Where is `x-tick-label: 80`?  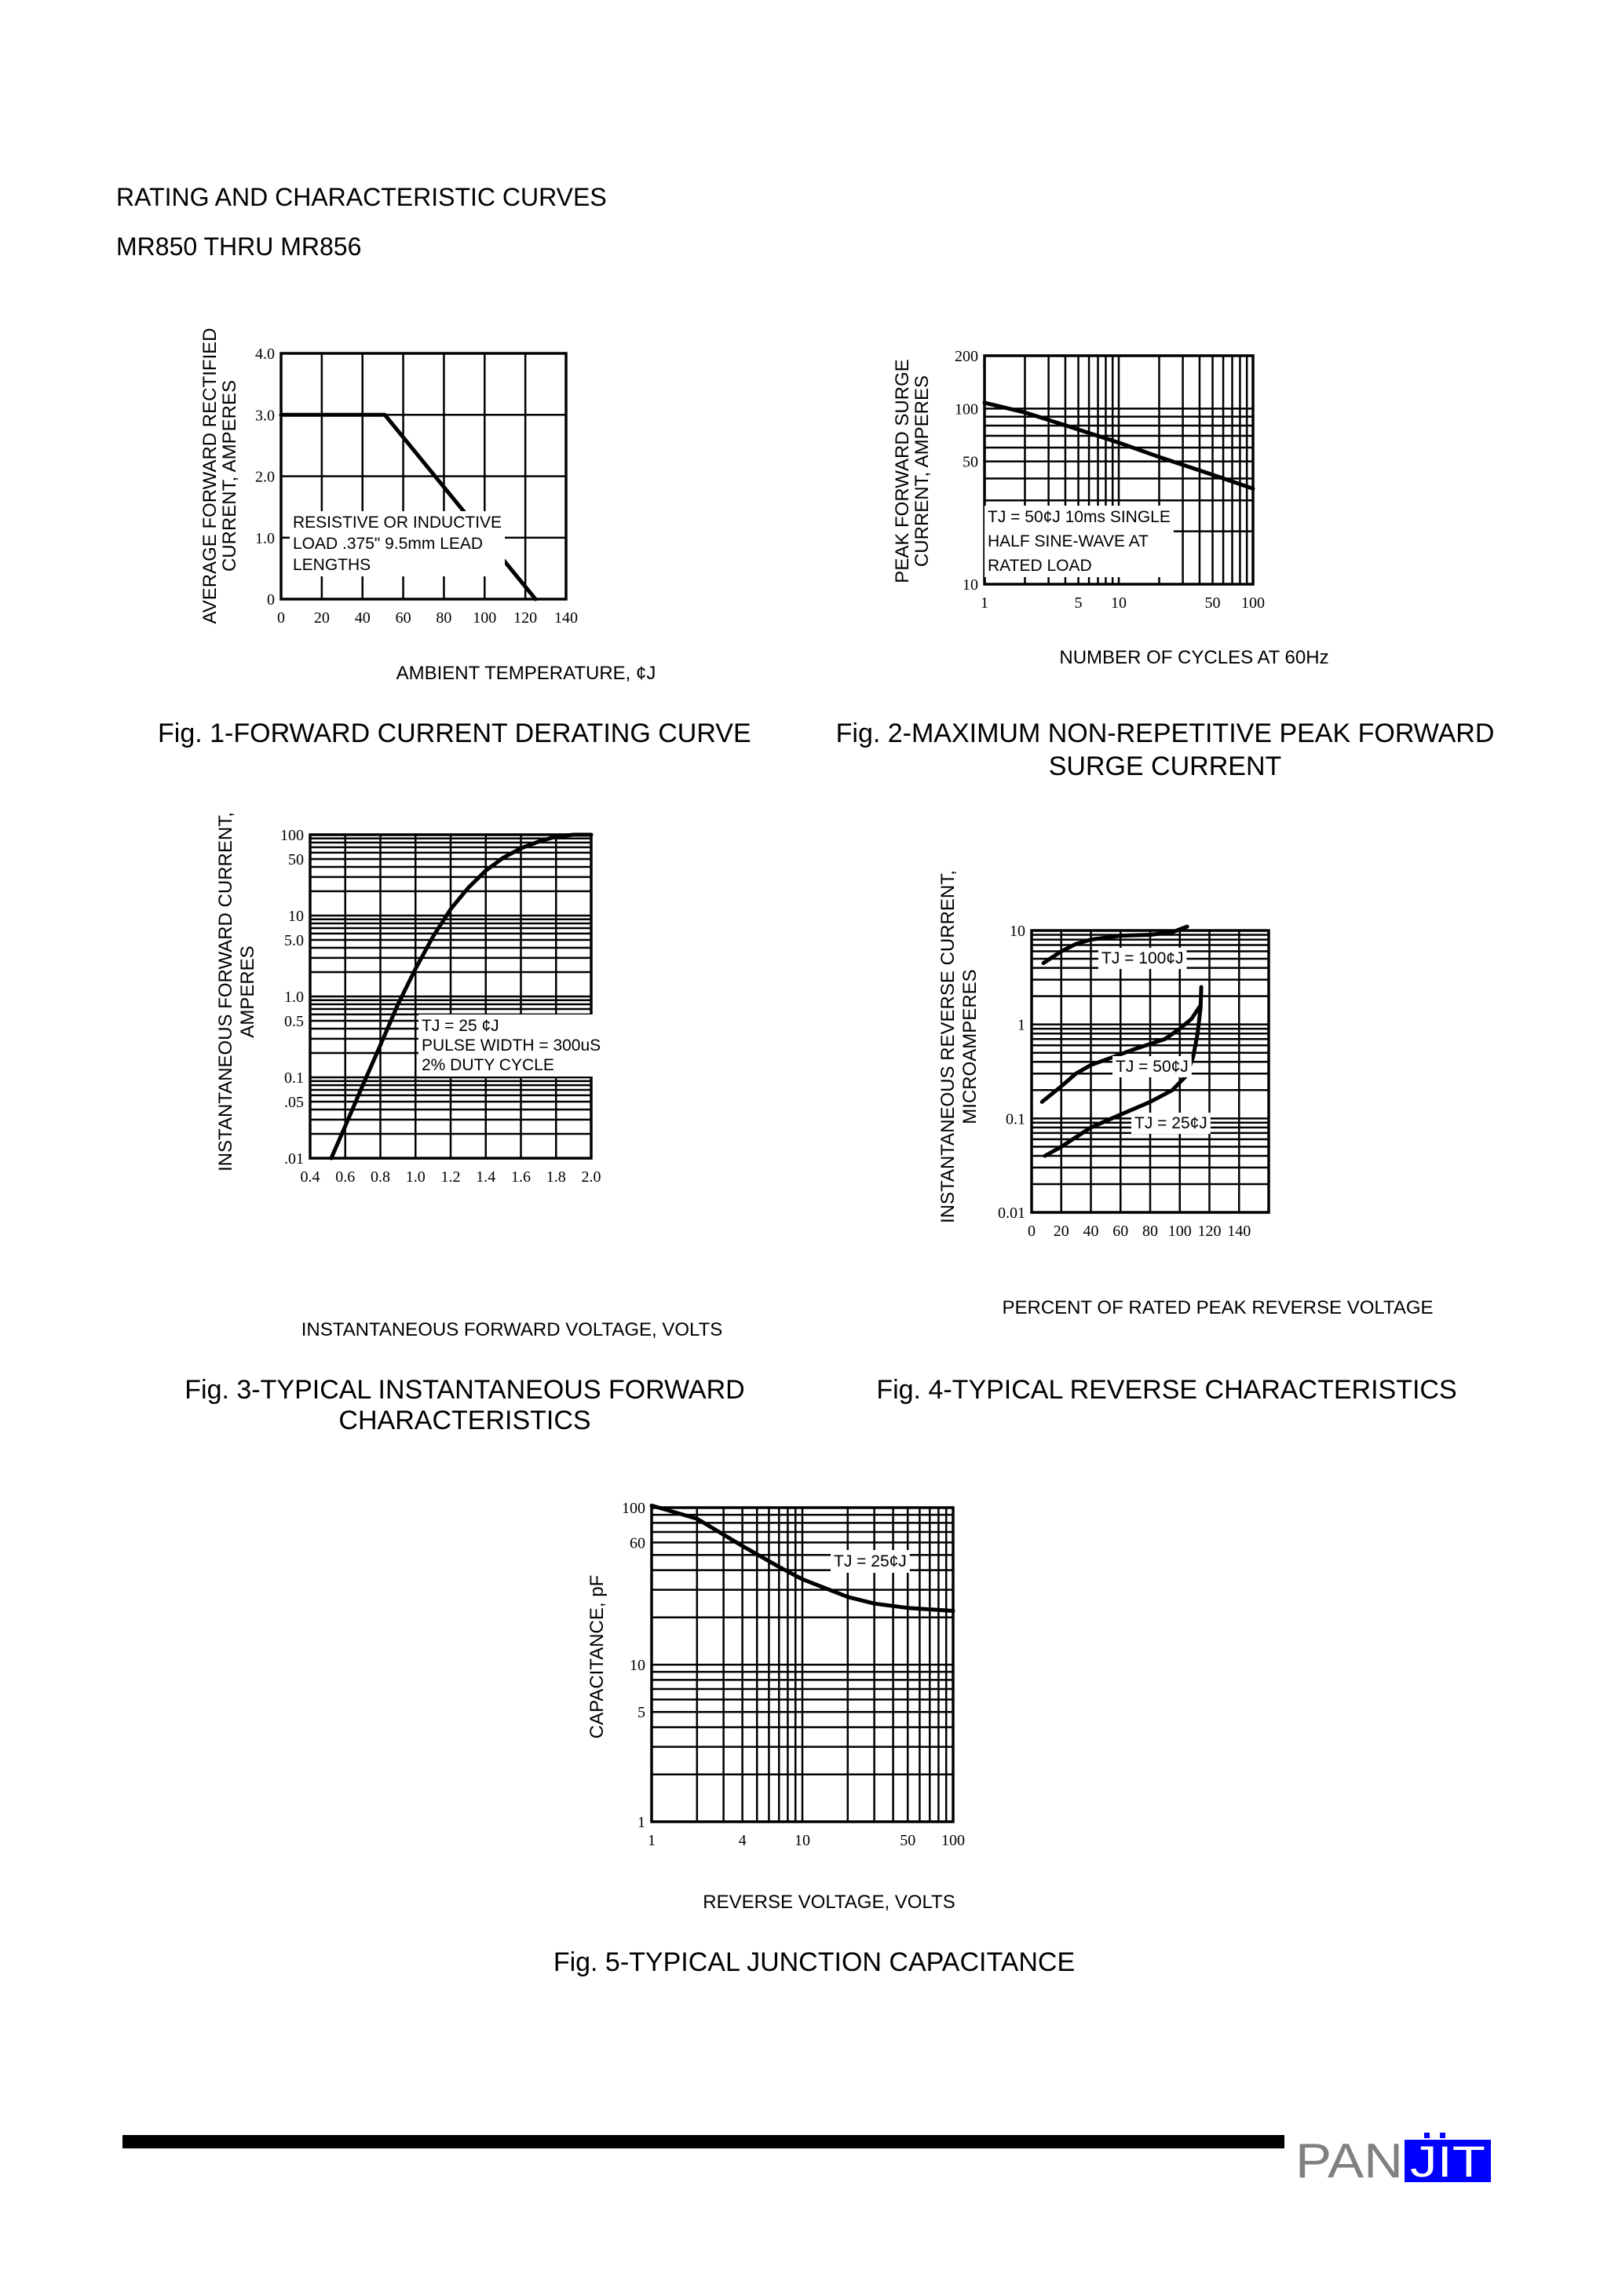 x-tick-label: 80 is located at coordinates (444, 618).